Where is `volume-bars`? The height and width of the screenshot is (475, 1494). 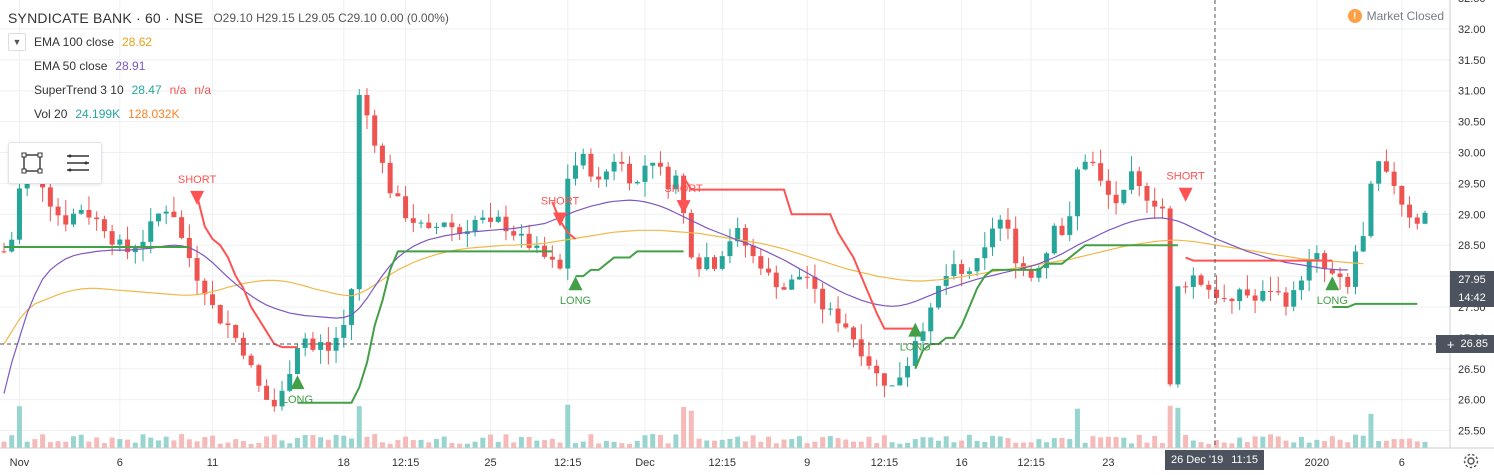
volume-bars is located at coordinates (714, 426).